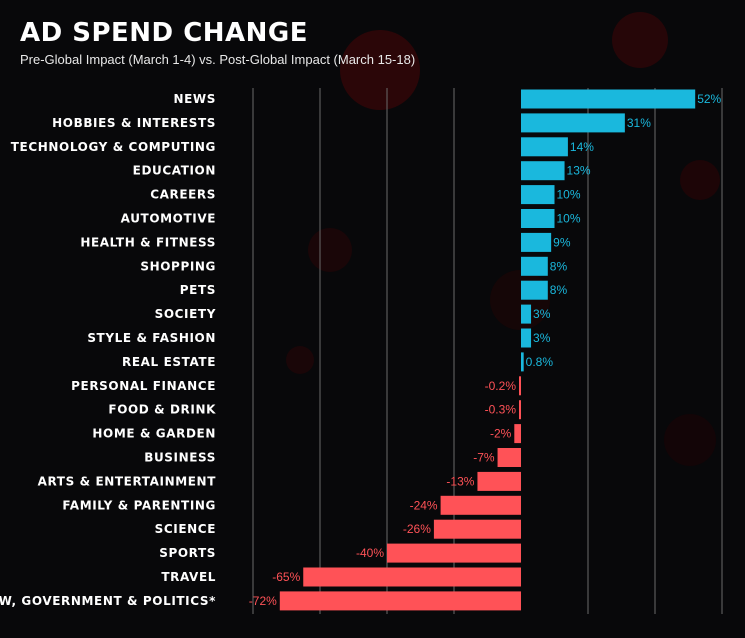  I want to click on value-label-hobbies-interests: 31%, so click(639, 123).